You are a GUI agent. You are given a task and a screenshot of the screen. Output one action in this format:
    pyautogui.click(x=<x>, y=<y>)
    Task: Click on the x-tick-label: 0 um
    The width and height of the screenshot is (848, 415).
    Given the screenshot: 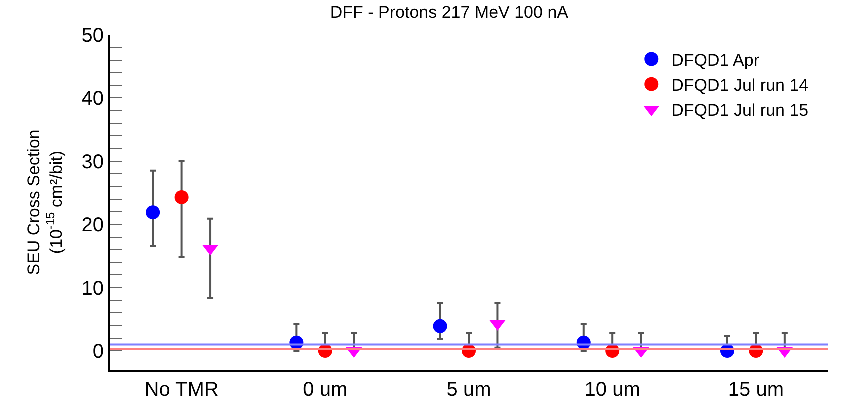 What is the action you would take?
    pyautogui.click(x=325, y=390)
    